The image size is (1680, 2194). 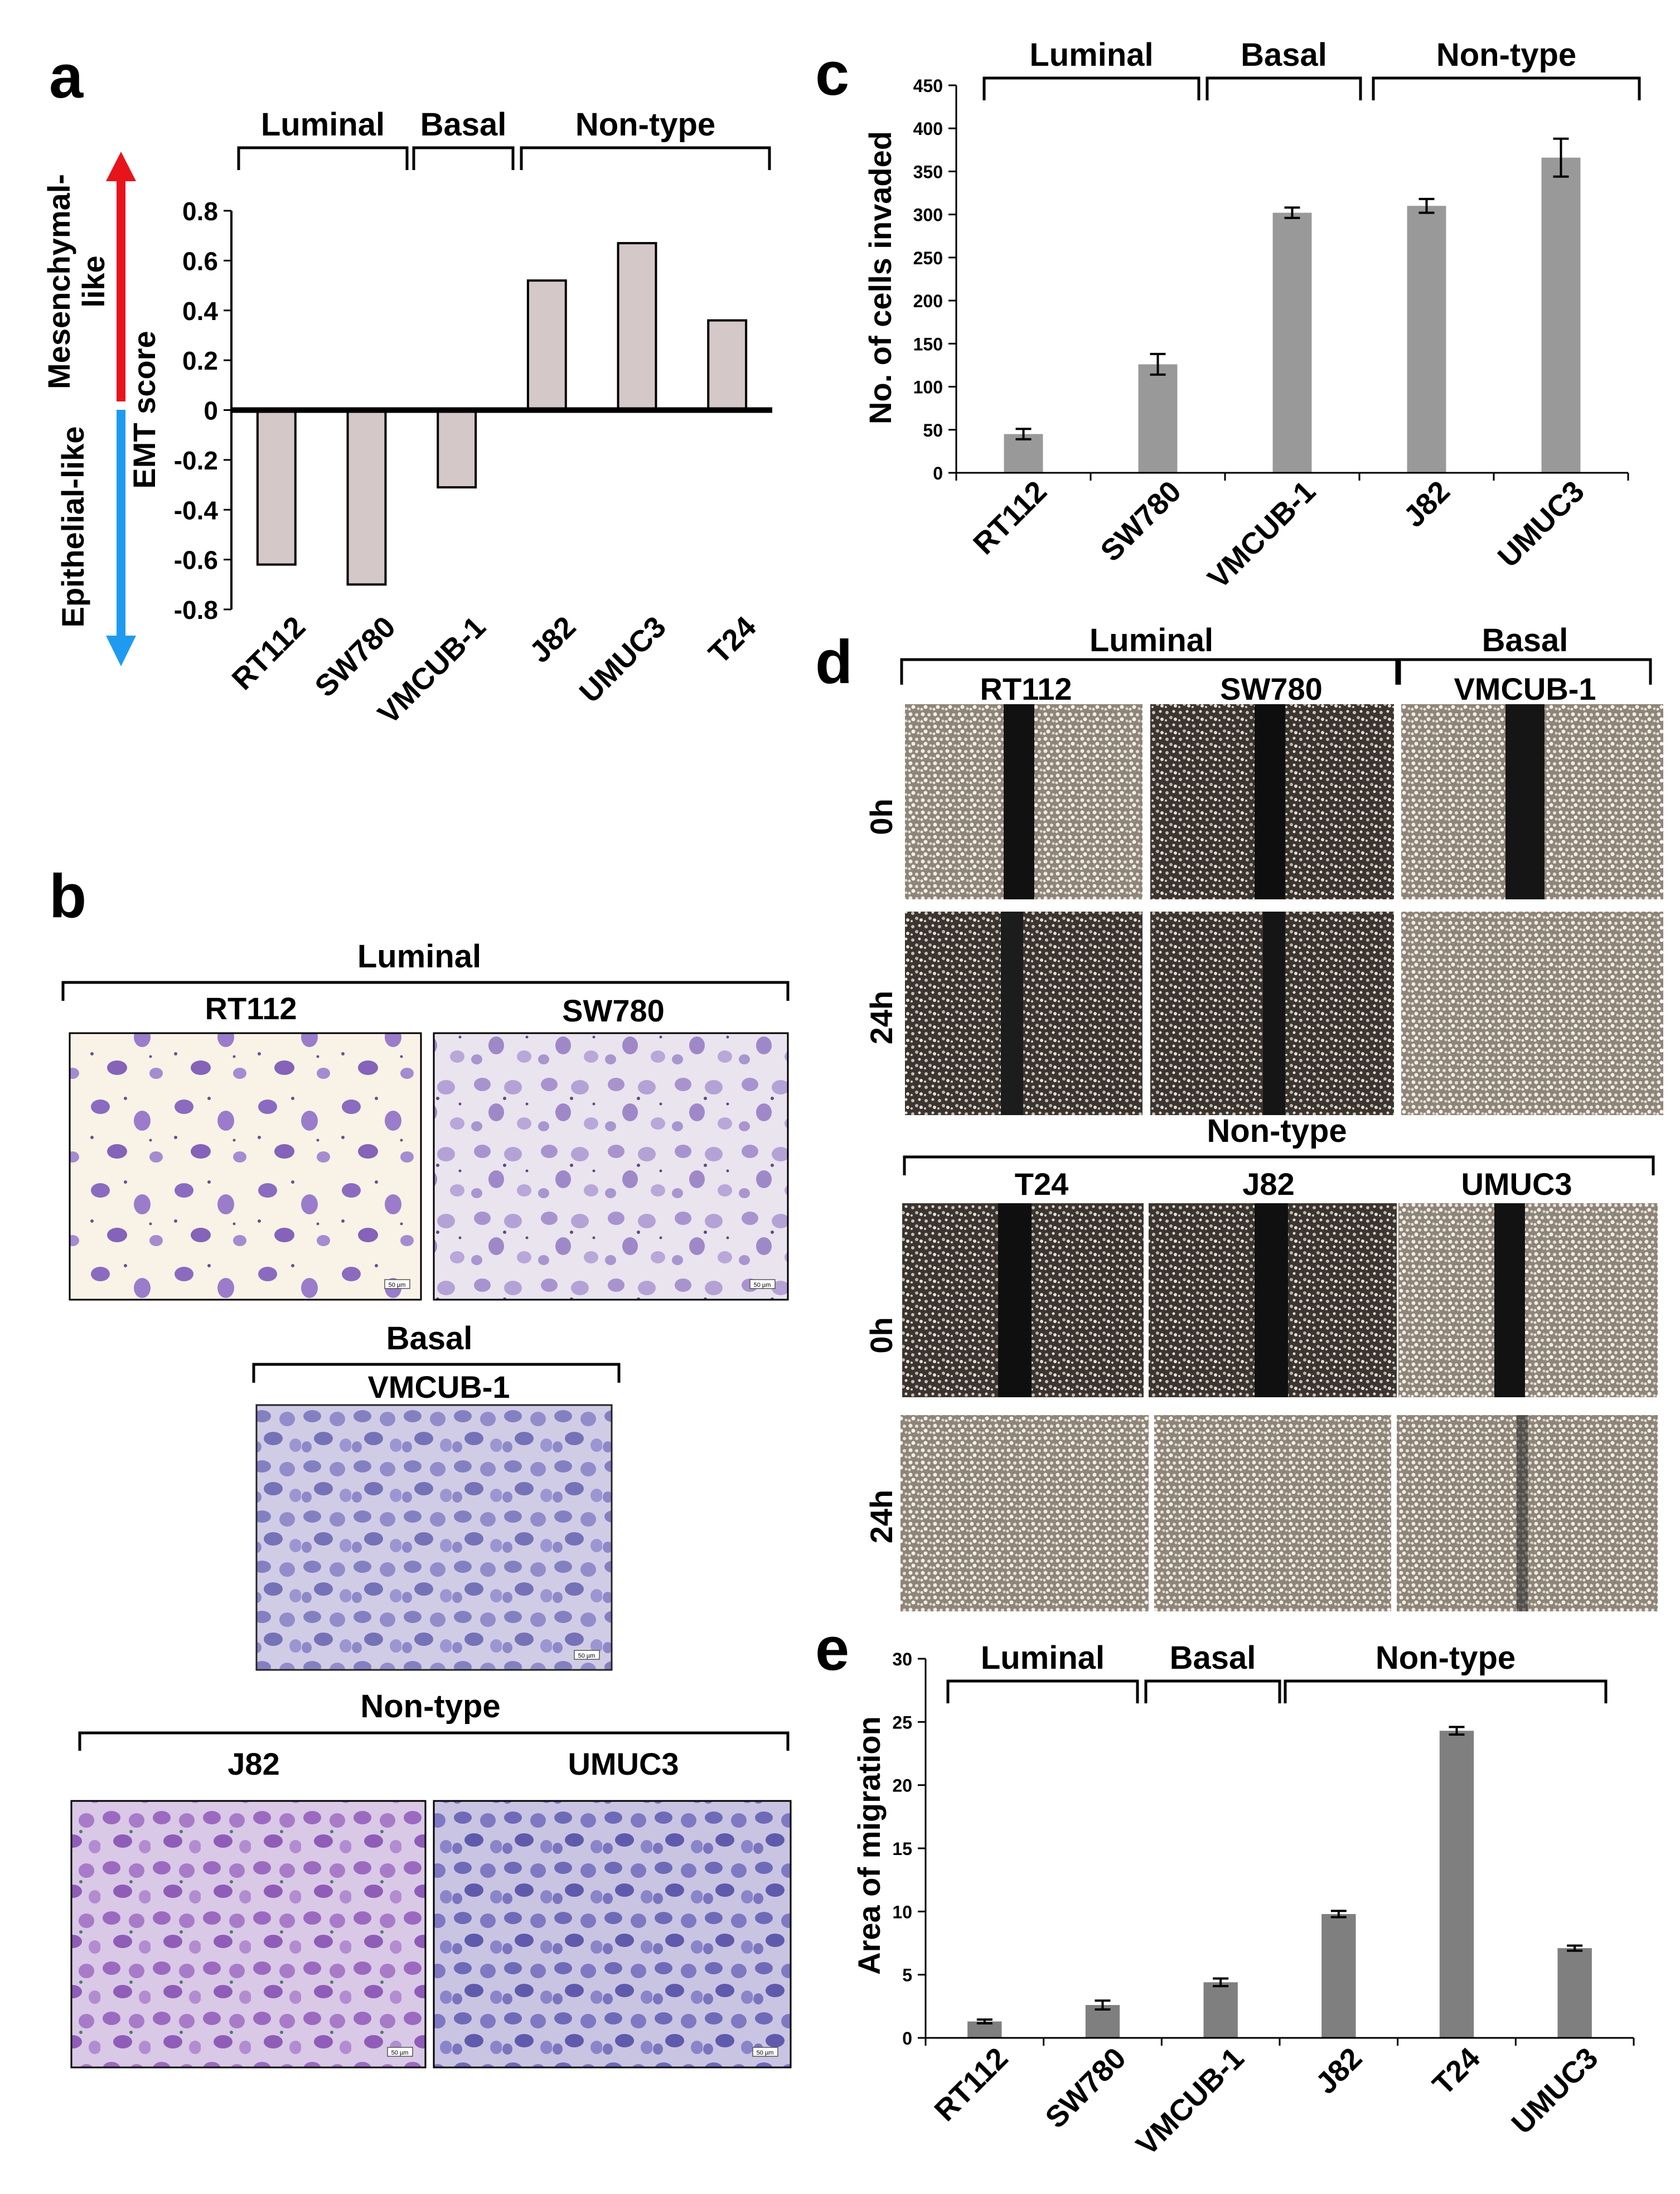 I want to click on e-category-sw780: SW780, so click(x=1086, y=2088).